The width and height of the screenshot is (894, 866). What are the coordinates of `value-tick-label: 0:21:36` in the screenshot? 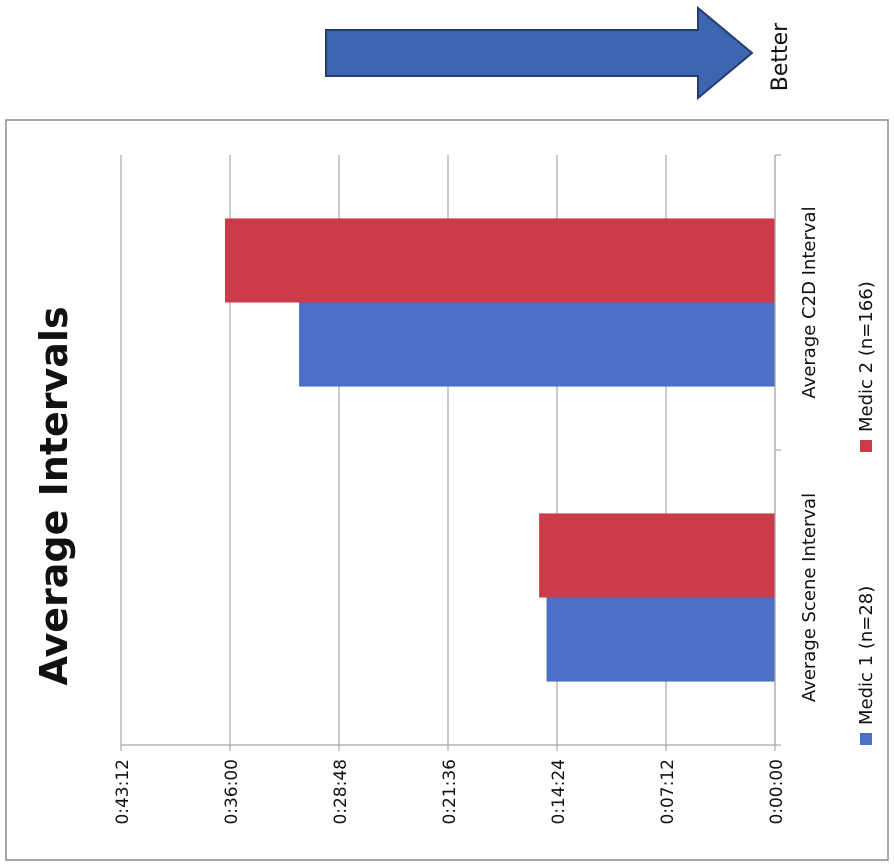 It's located at (450, 792).